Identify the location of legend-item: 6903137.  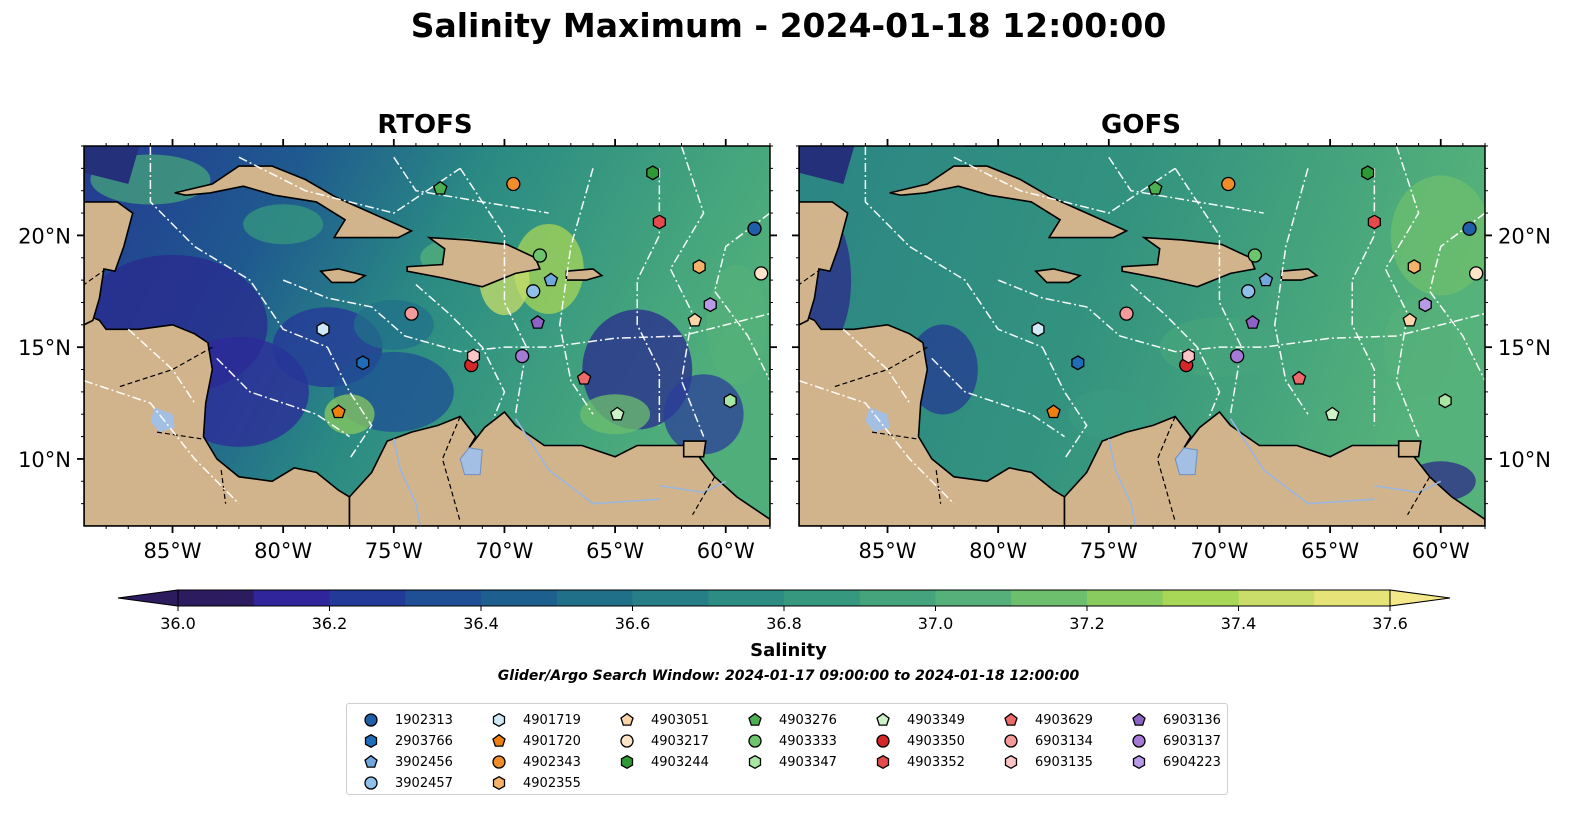
(1175, 741).